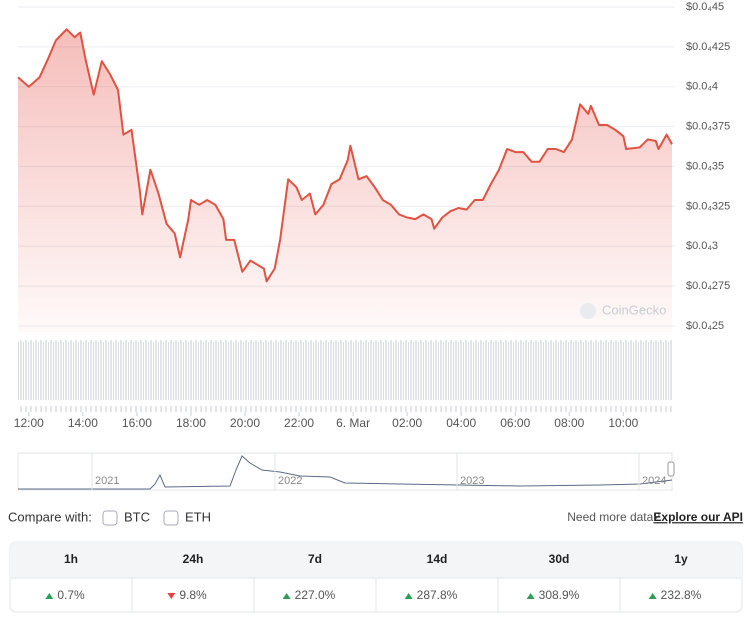 The width and height of the screenshot is (750, 619). Describe the element at coordinates (137, 516) in the screenshot. I see `compare-option: BTC` at that location.